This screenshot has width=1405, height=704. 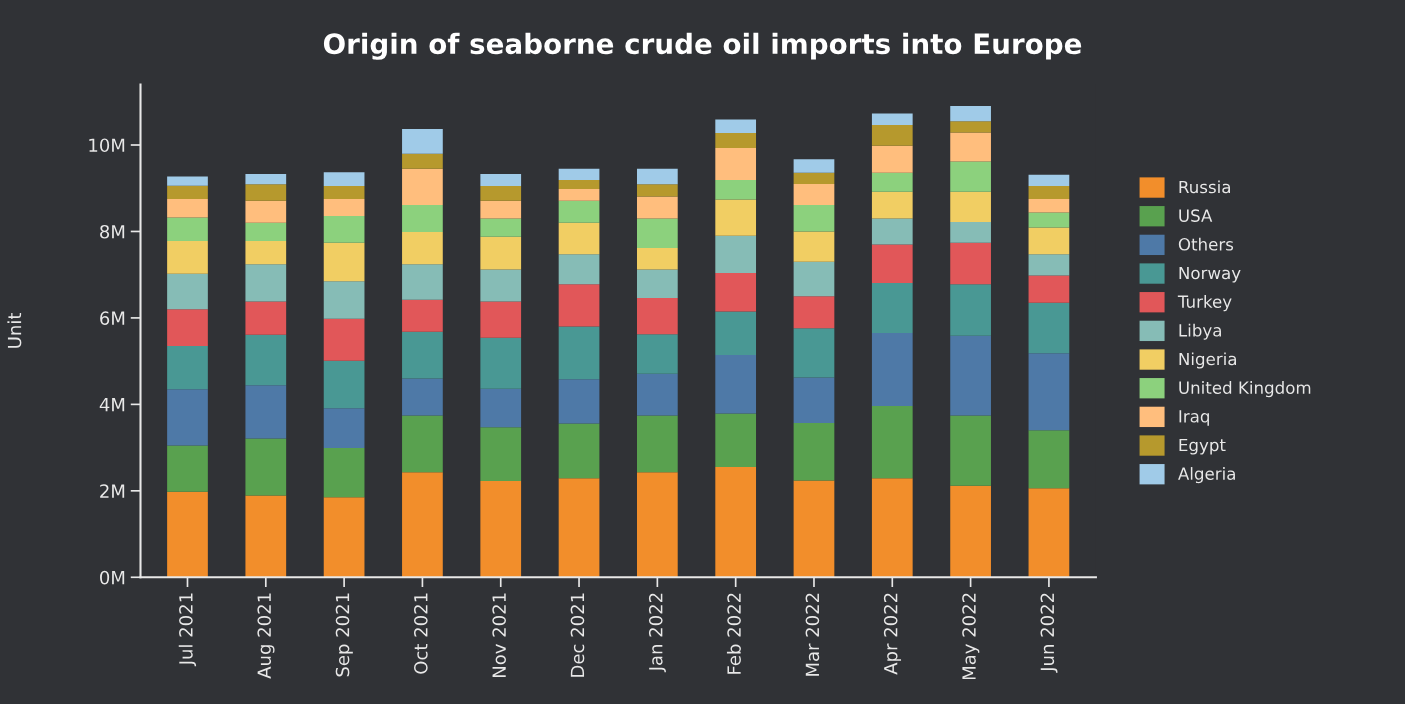 I want to click on legend-label: United Kingdom, so click(x=1245, y=389).